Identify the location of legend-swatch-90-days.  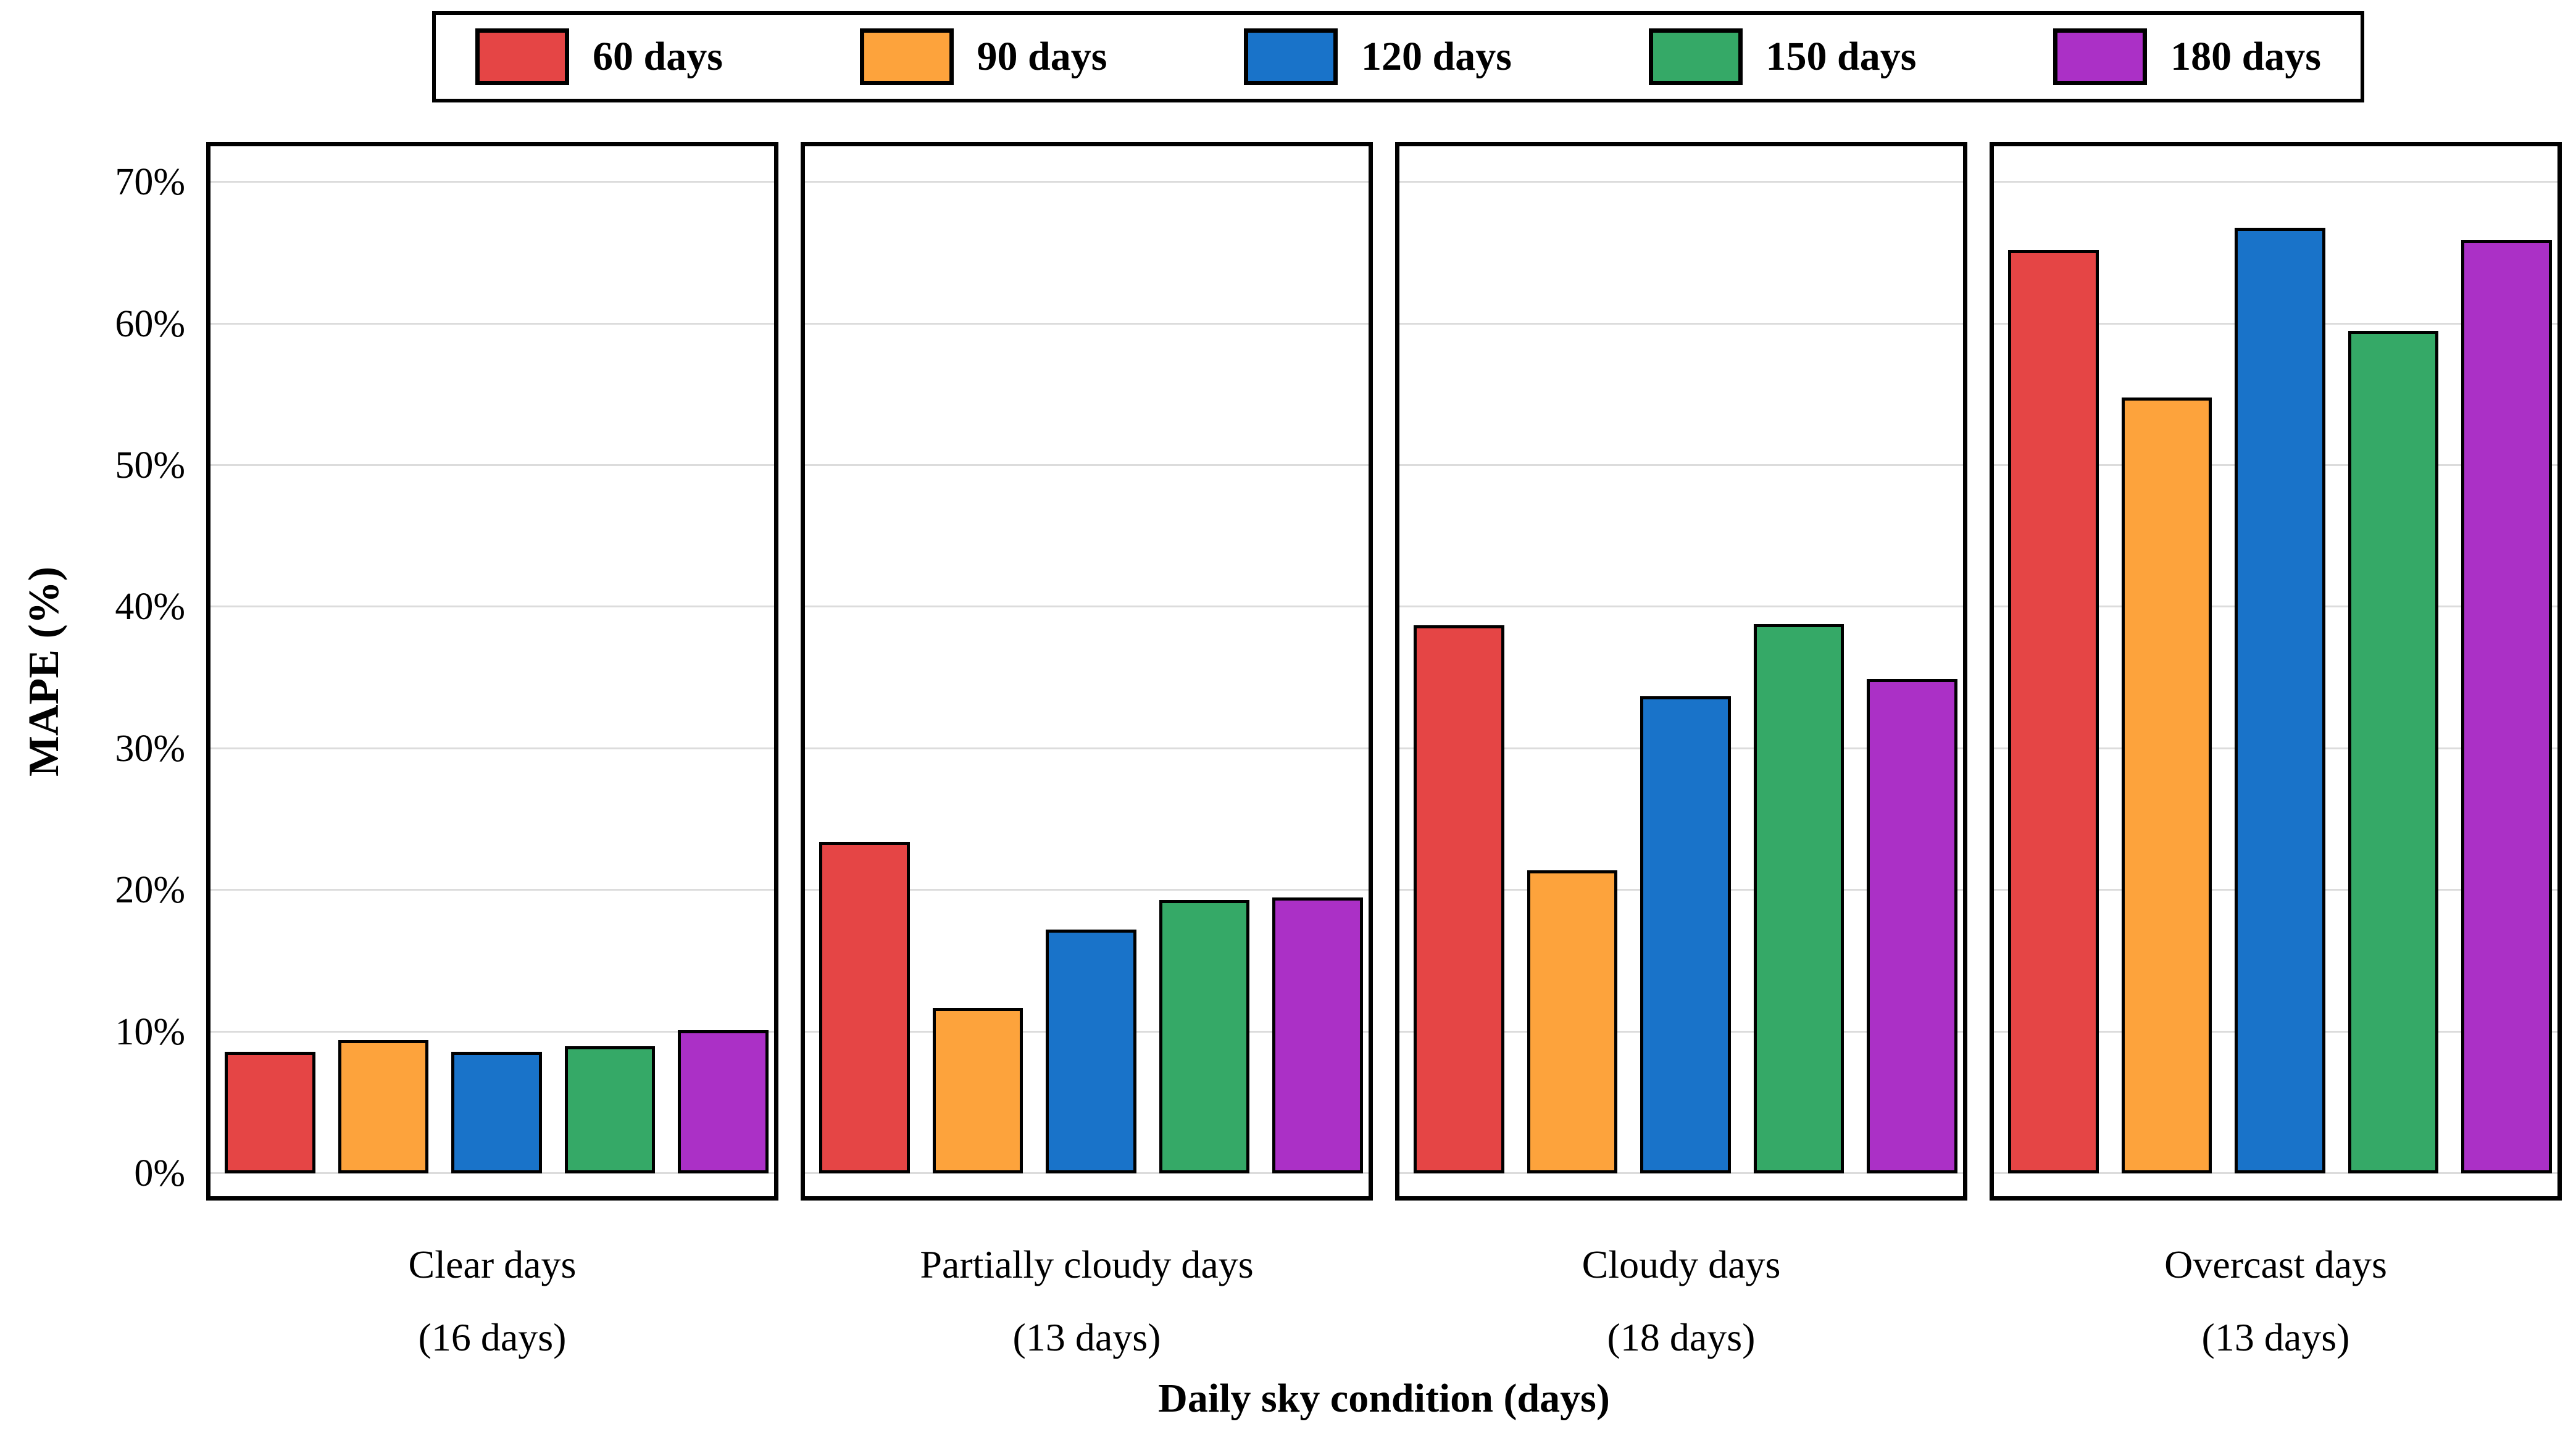
(907, 56).